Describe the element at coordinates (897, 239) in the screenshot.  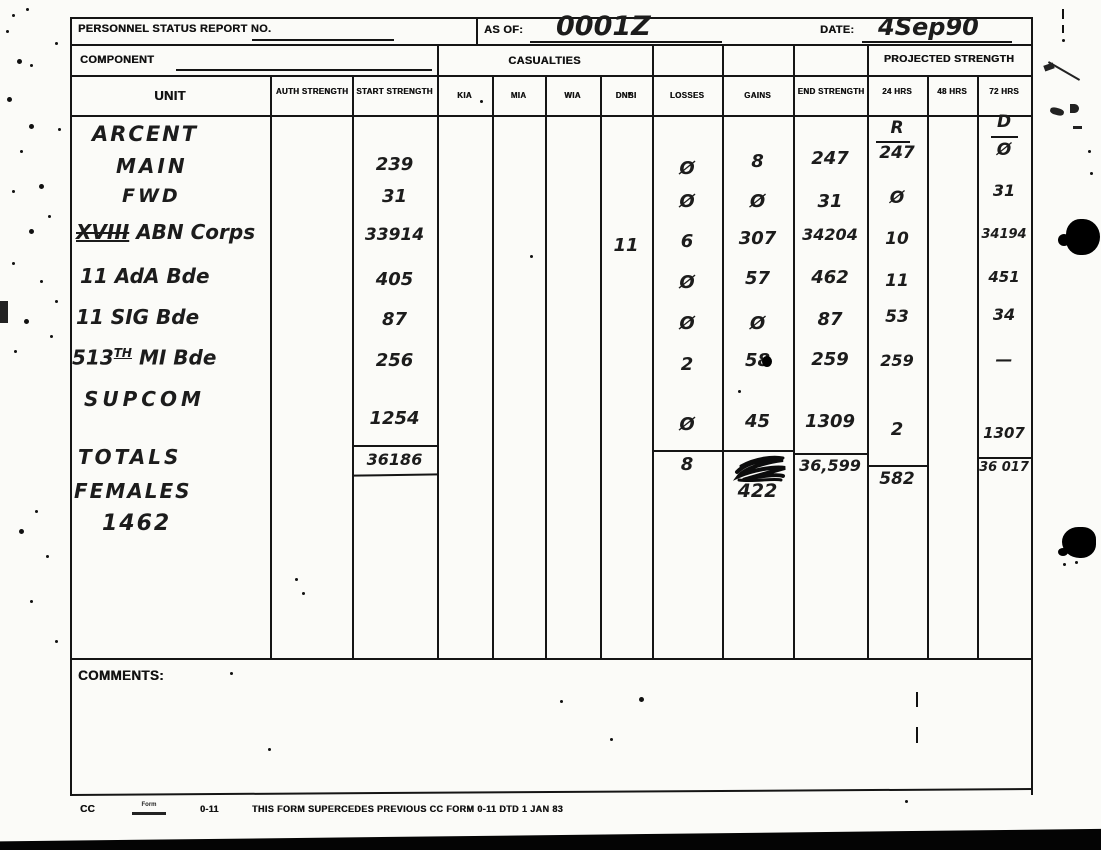
I see `h24-abn: 10` at that location.